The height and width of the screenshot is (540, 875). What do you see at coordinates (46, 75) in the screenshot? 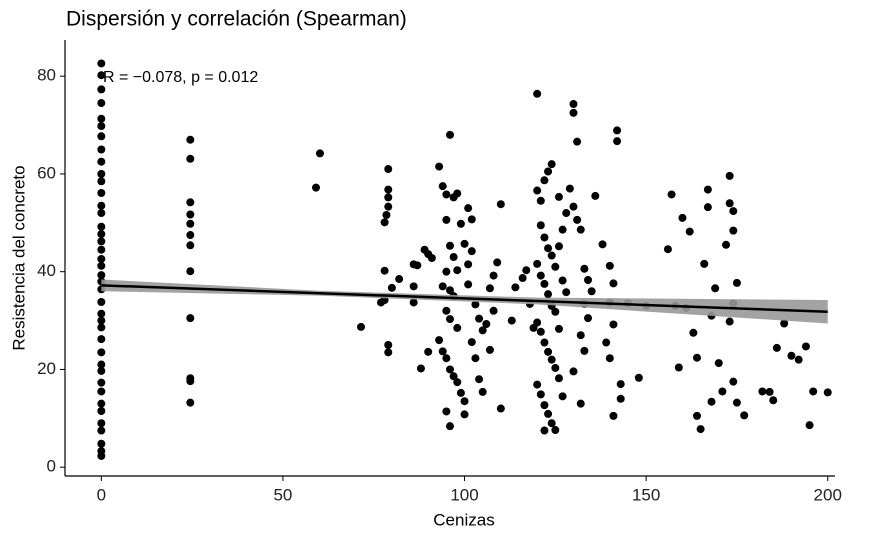
I see `y-tick-label: 80` at bounding box center [46, 75].